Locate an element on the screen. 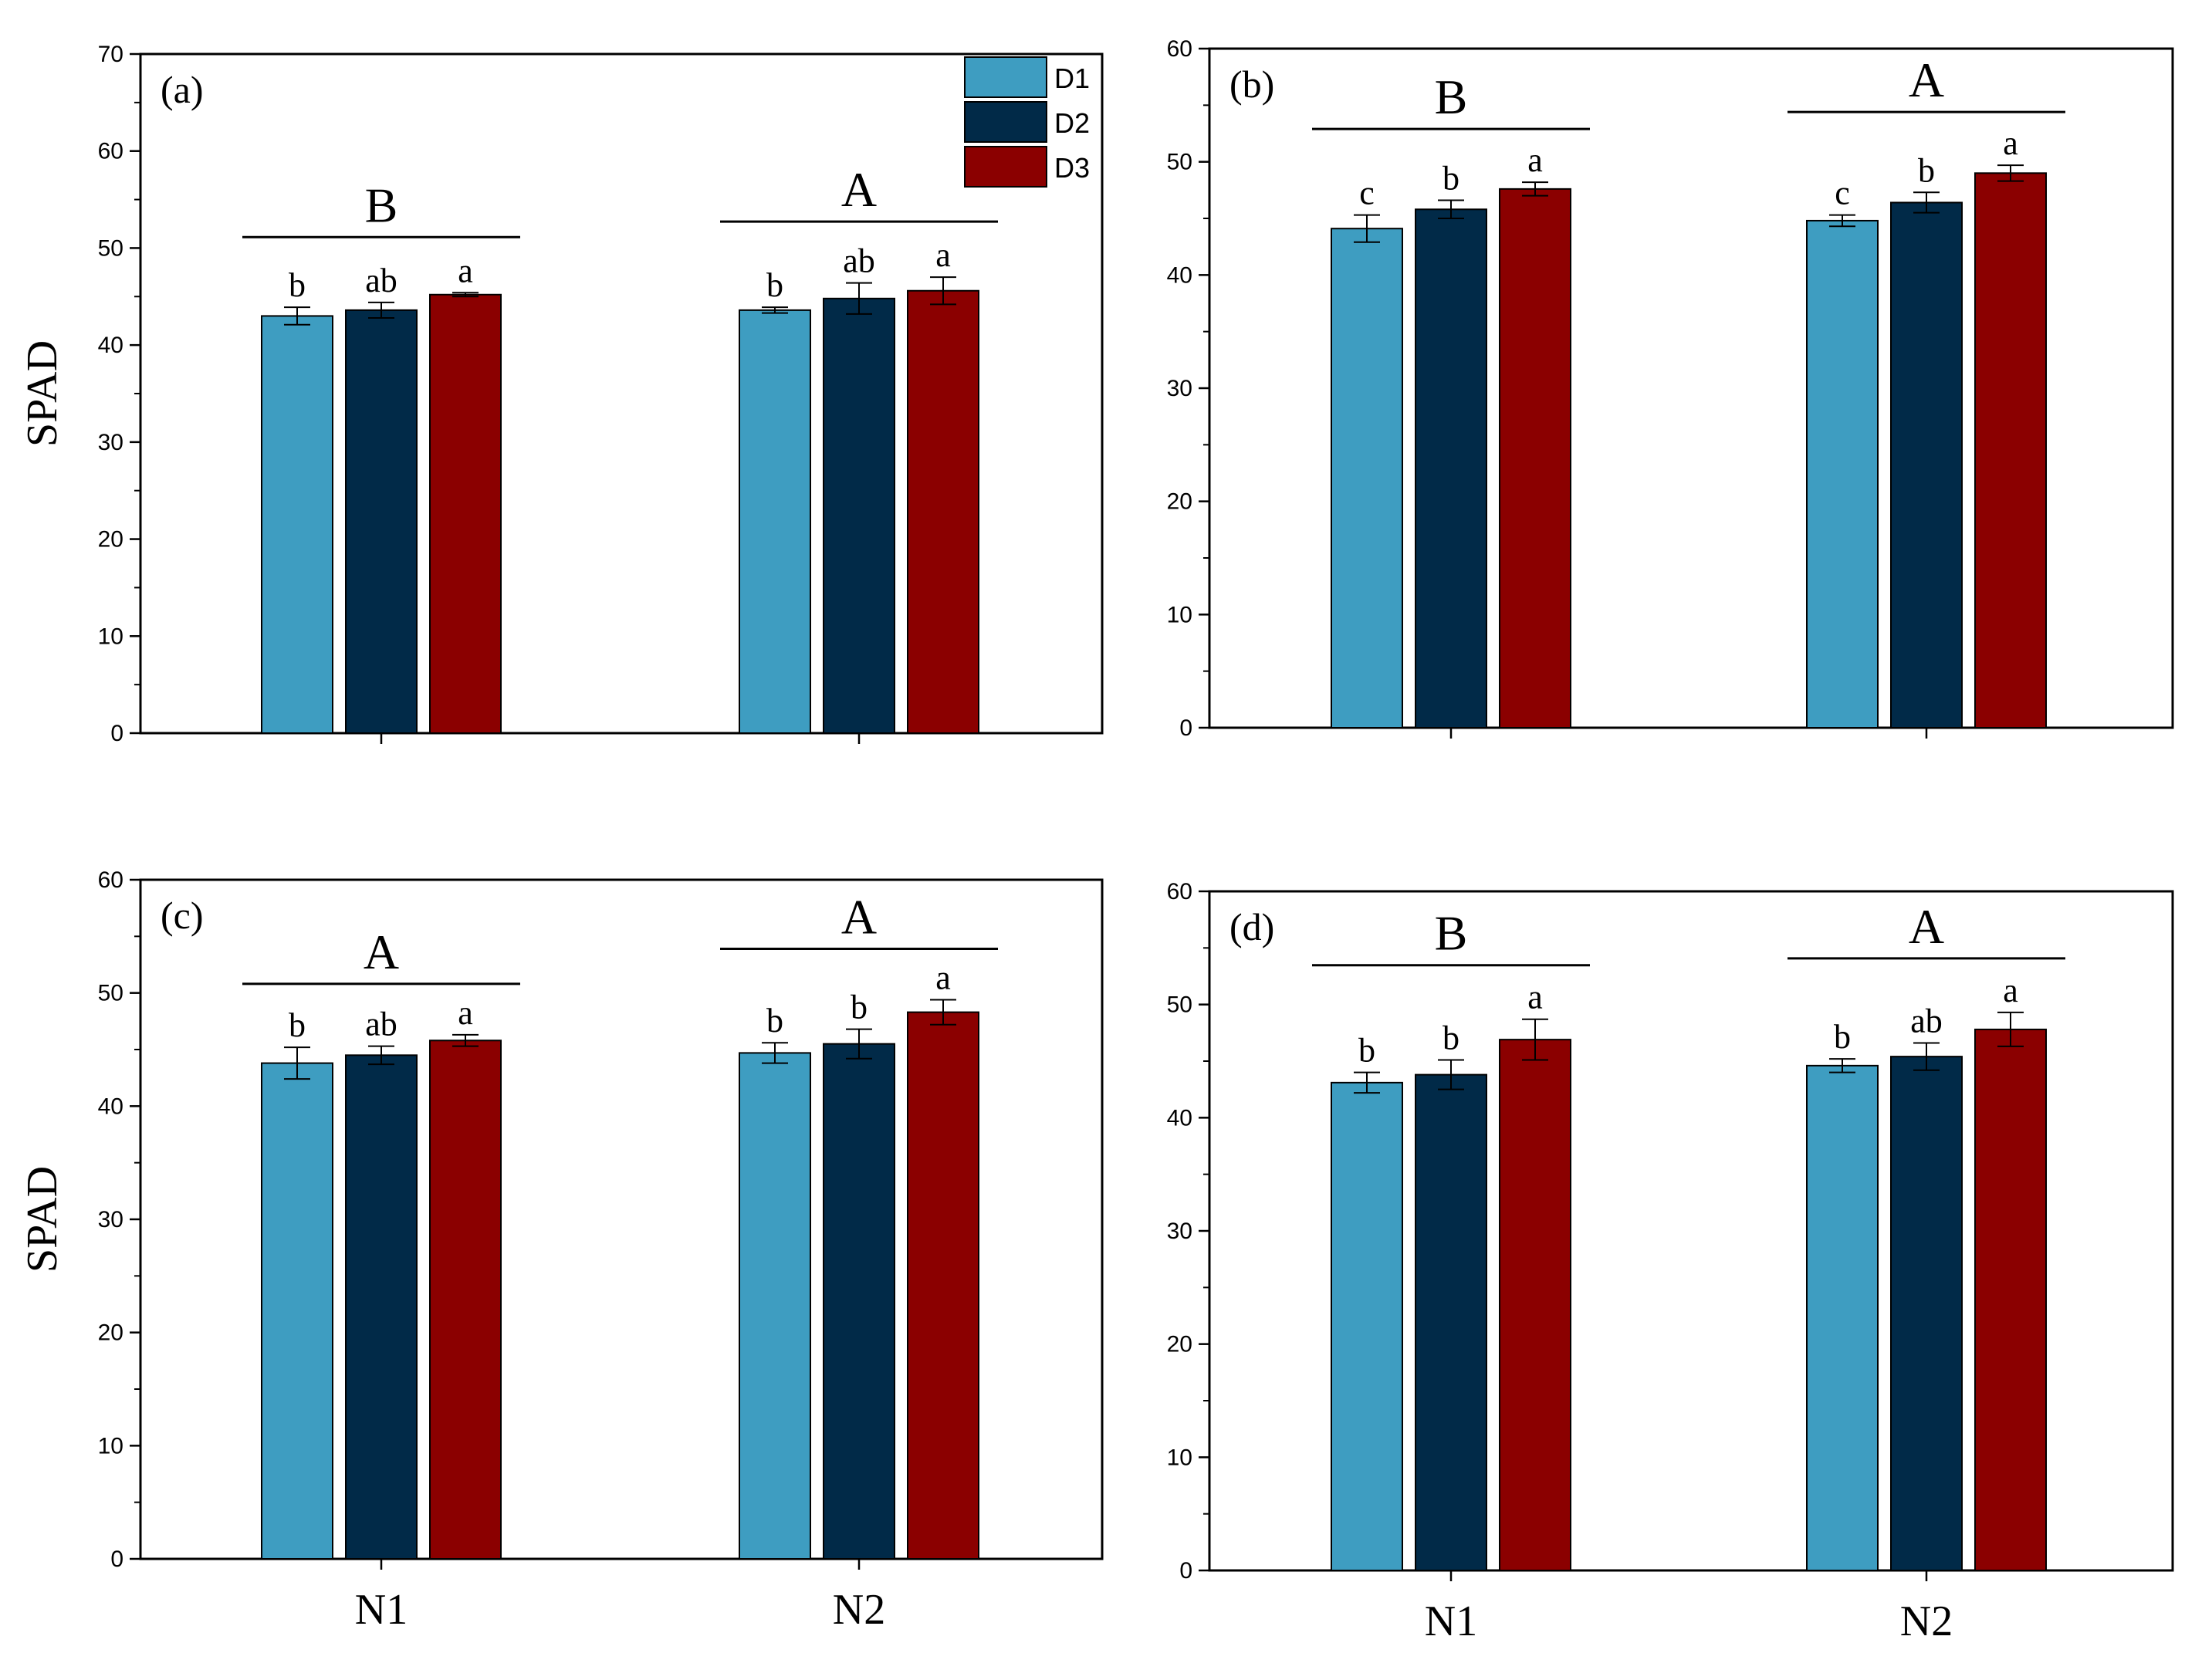 Image resolution: width=2212 pixels, height=1670 pixels. y-tick-label: 70 is located at coordinates (110, 55).